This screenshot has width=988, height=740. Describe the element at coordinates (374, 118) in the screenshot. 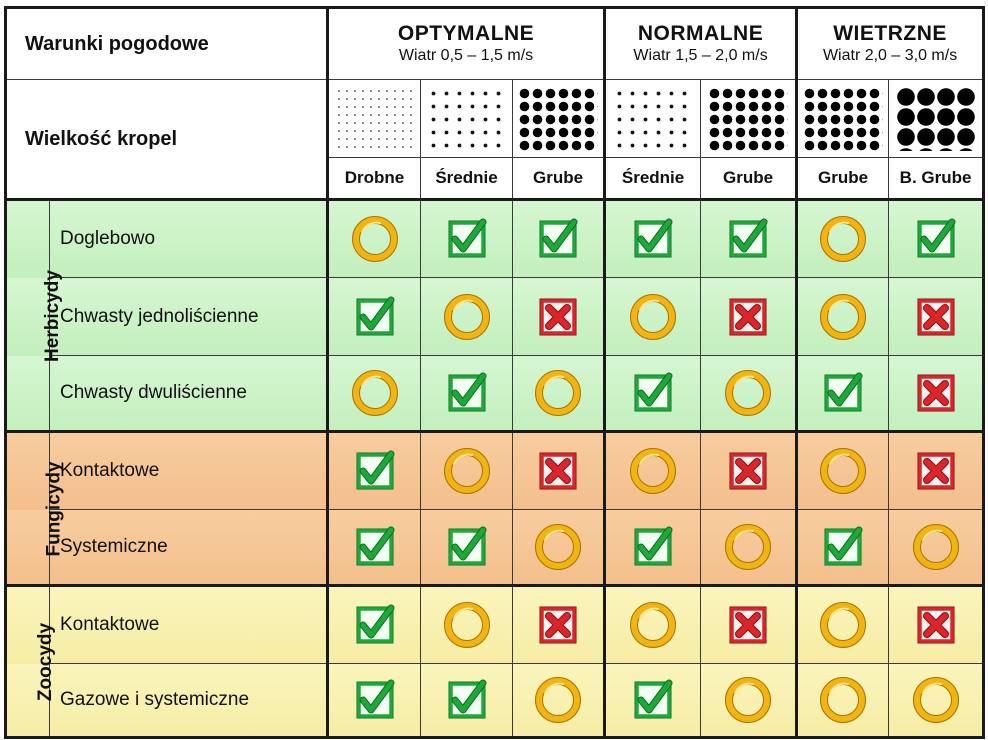

I see `droplet-pattern-fine` at that location.